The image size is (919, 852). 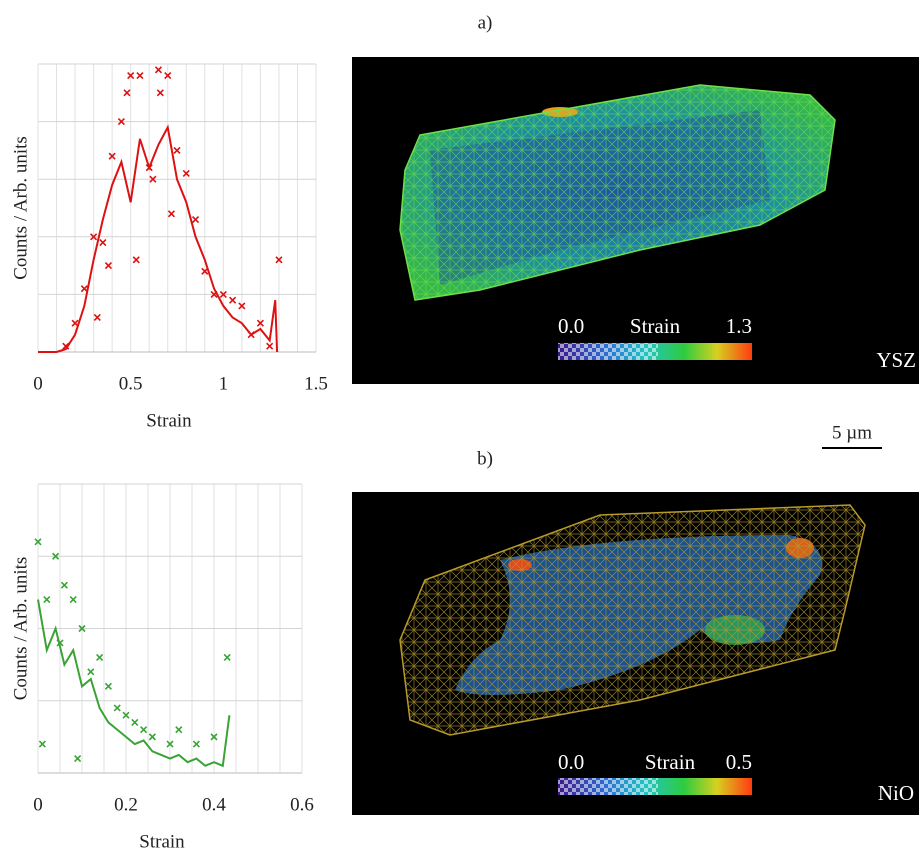 What do you see at coordinates (485, 458) in the screenshot?
I see `panel-label: b)` at bounding box center [485, 458].